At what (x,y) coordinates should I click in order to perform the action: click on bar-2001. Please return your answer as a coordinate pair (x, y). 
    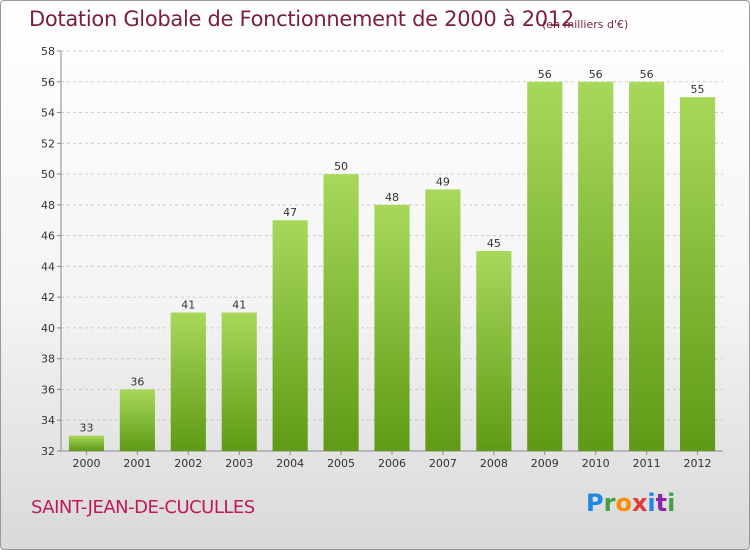
    Looking at the image, I should click on (137, 420).